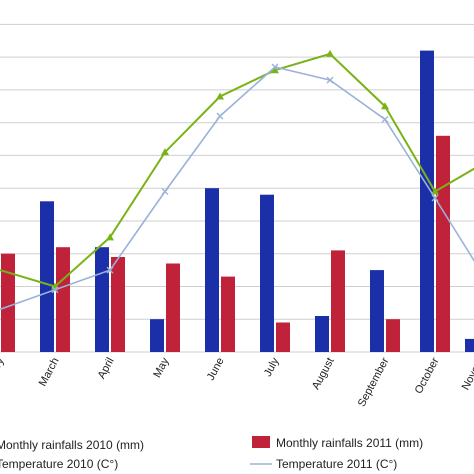  Describe the element at coordinates (330, 80) in the screenshot. I see `point-temp-2011-august` at that location.